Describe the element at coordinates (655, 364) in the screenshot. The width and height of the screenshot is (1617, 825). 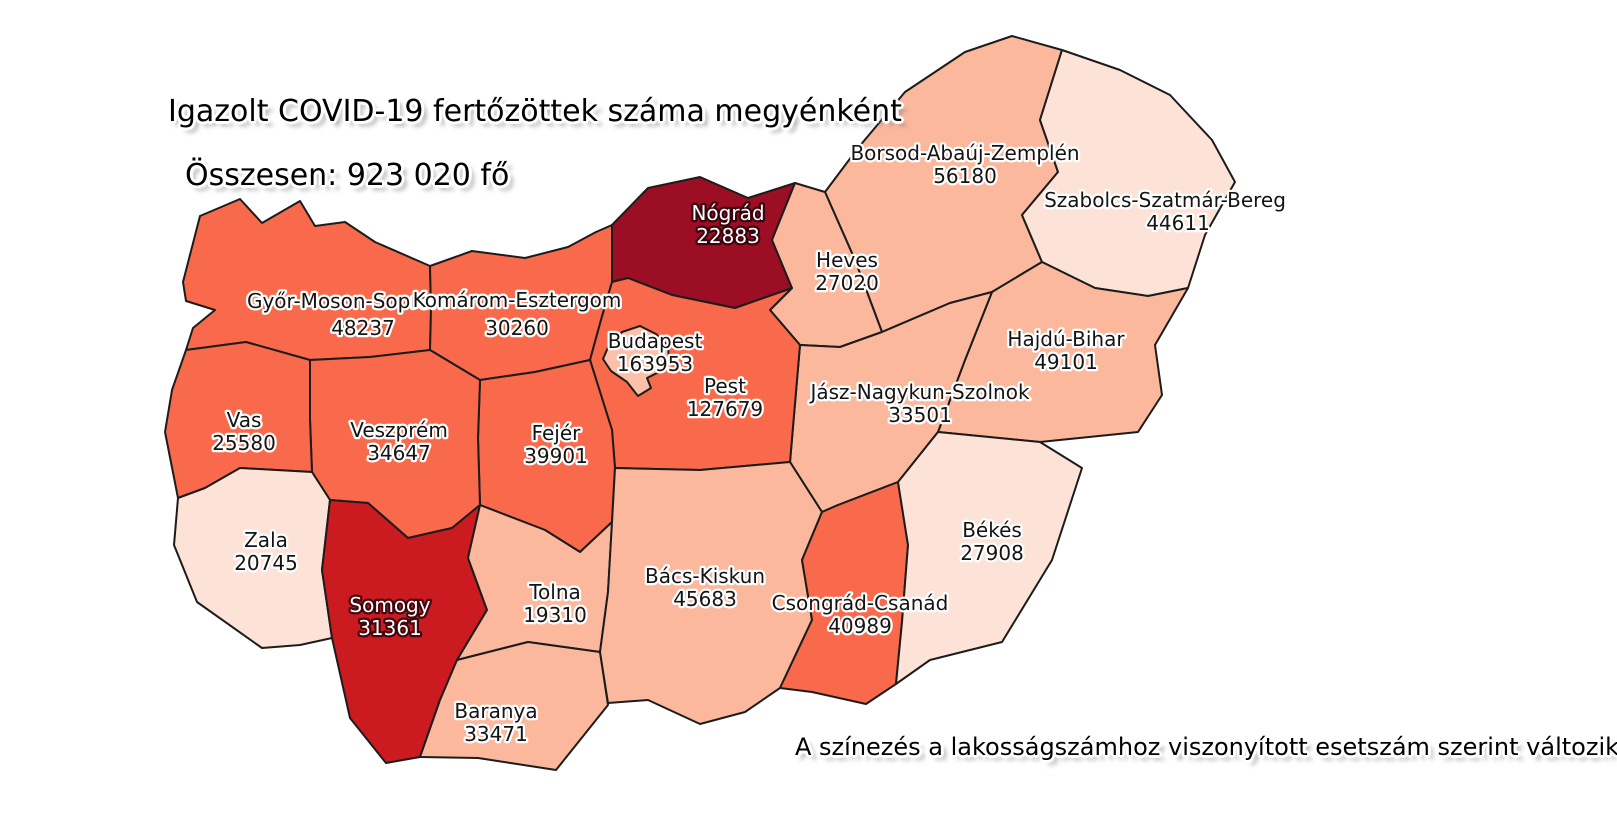
I see `county-value-budapest: 163953` at that location.